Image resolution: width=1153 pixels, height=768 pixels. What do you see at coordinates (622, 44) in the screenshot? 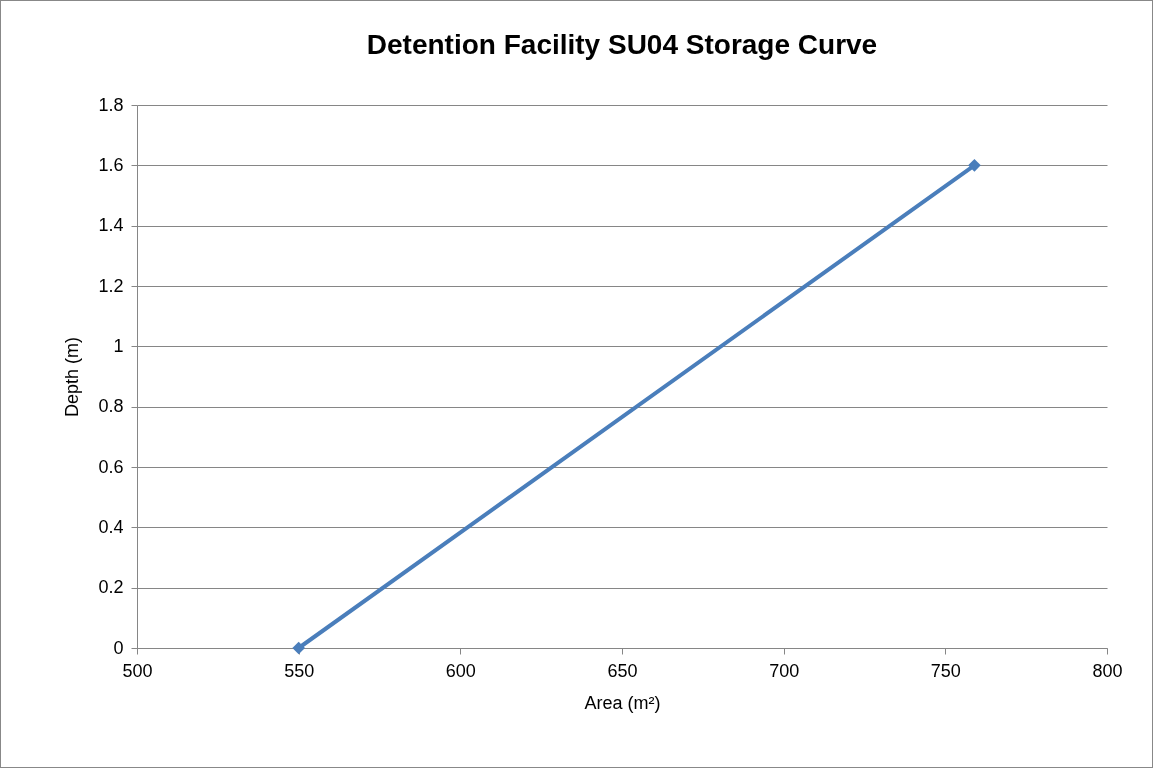
I see `chart-title: Detention Facility SU04 Storage Curve` at bounding box center [622, 44].